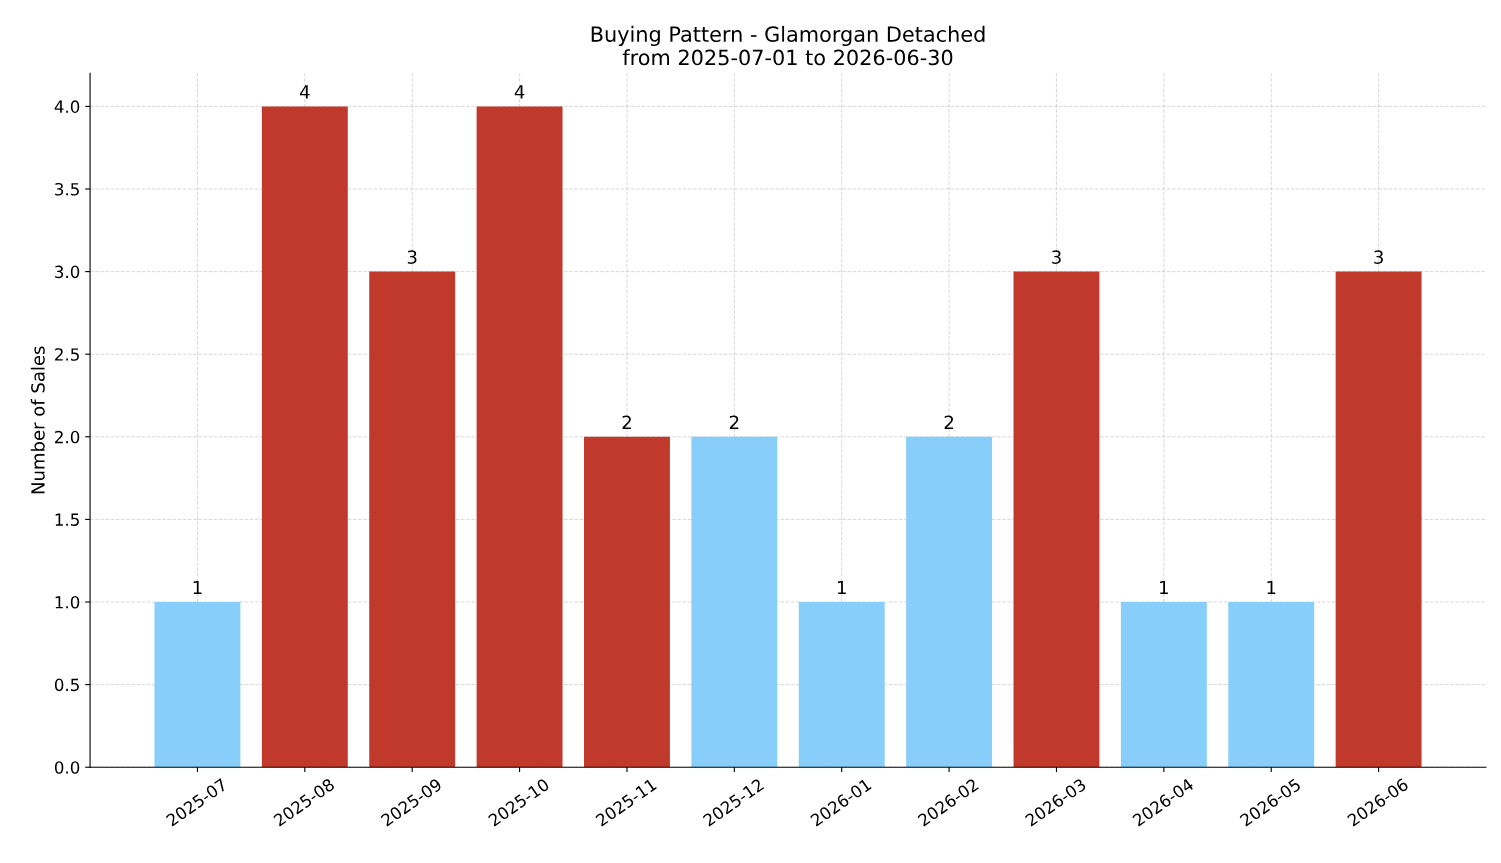  Describe the element at coordinates (67, 602) in the screenshot. I see `y-tick-label: 1.0` at that location.